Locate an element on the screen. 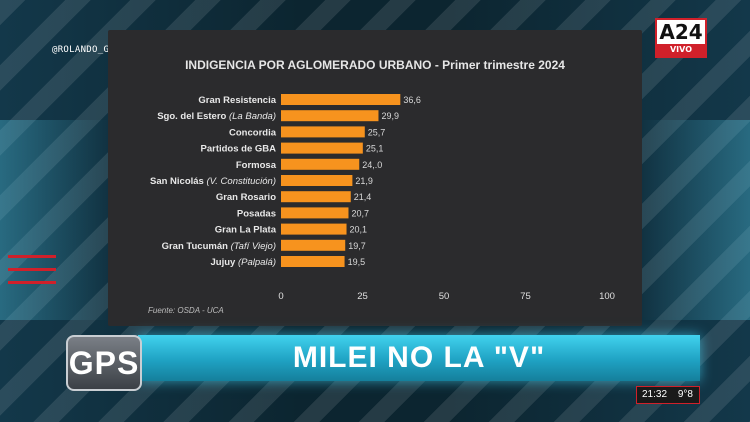 This screenshot has width=750, height=422. category-name: Formosa is located at coordinates (256, 165).